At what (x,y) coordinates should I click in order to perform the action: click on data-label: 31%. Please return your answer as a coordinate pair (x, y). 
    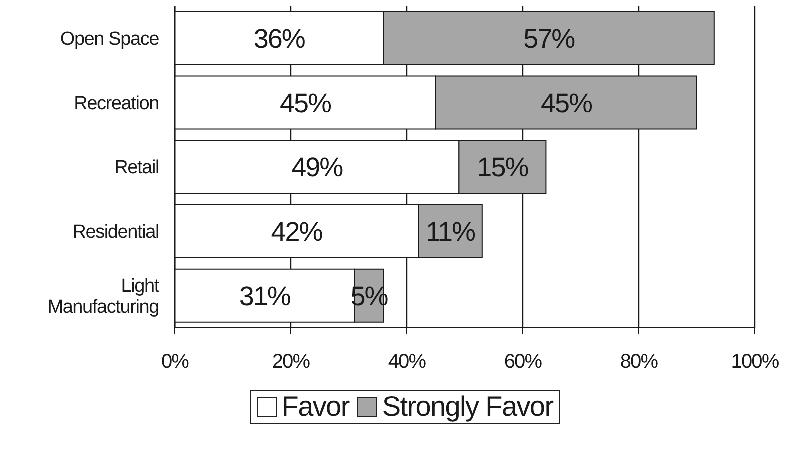
    Looking at the image, I should click on (265, 296).